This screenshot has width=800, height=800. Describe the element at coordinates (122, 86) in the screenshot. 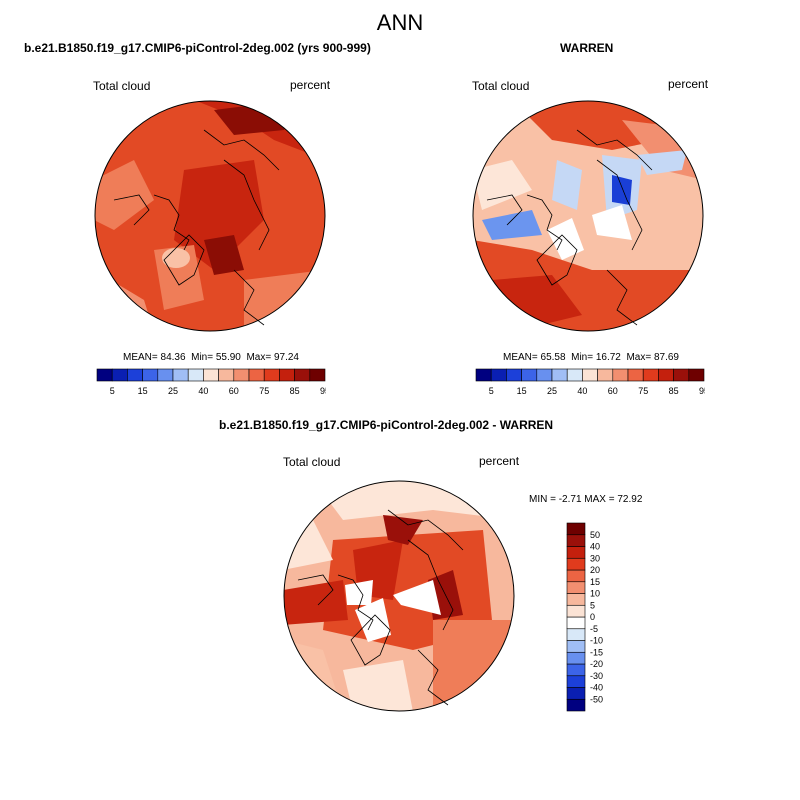

I see `panel-1-variable: Total cloud` at that location.